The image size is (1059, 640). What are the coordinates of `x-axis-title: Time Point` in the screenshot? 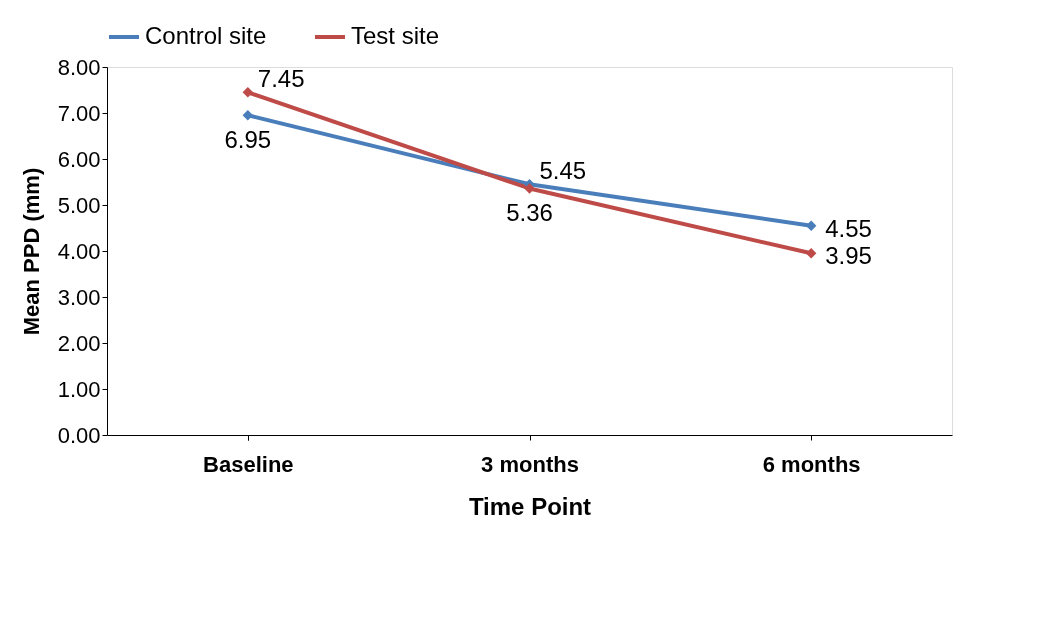 It's located at (530, 506).